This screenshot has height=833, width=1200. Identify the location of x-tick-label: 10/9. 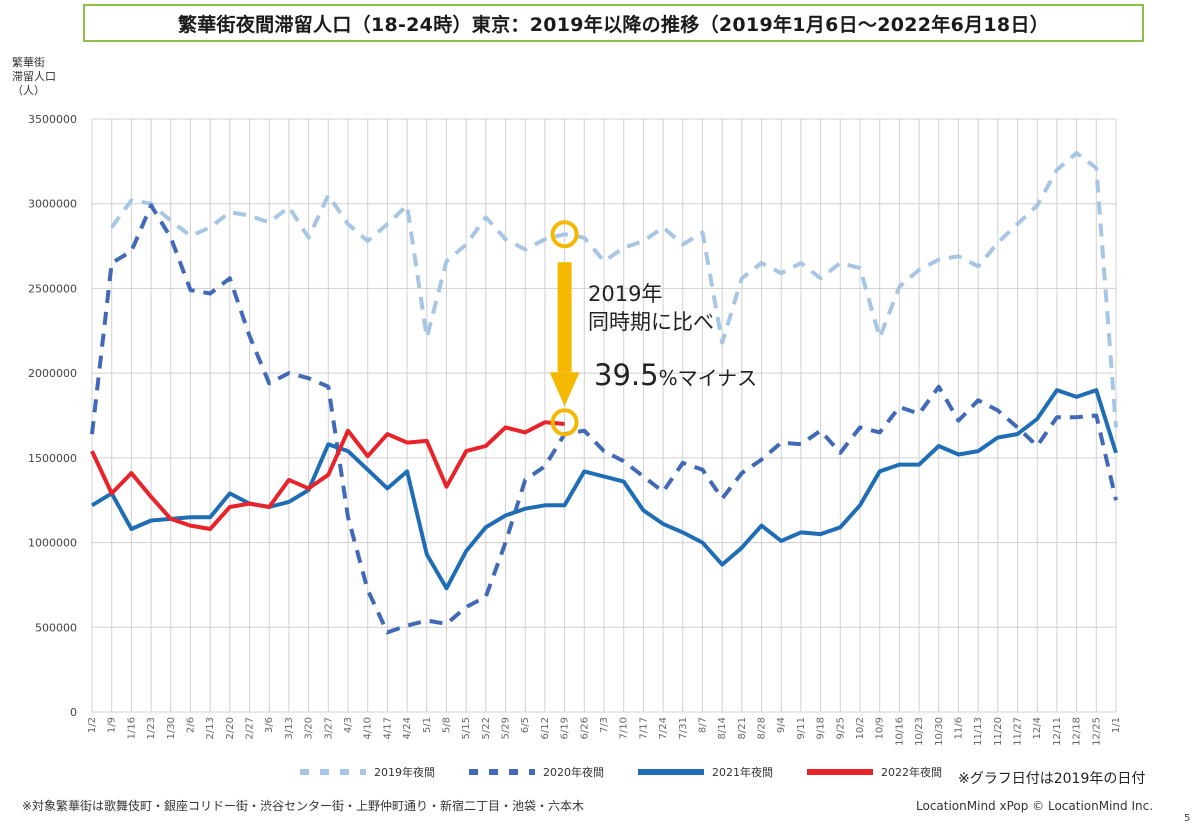
(880, 728).